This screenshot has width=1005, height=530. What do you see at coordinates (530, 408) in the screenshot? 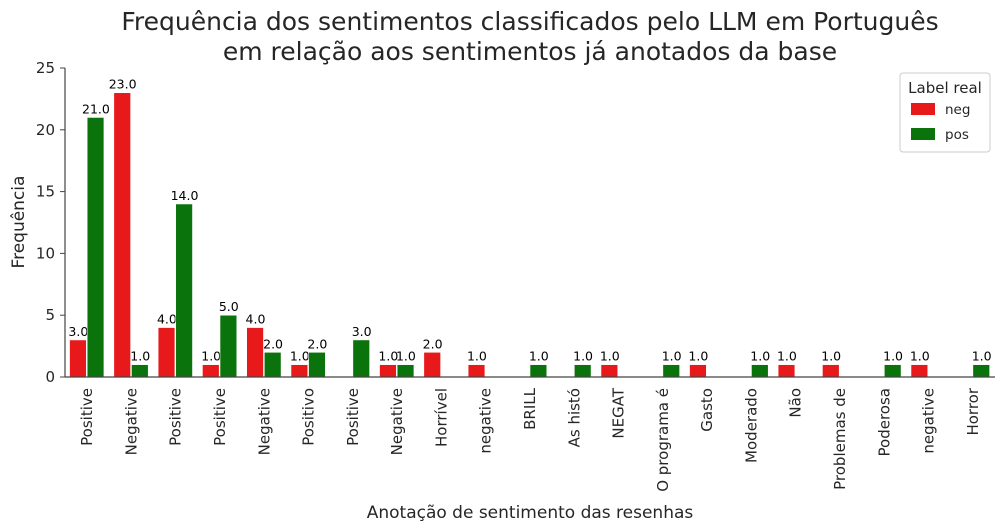
I see `x-tick-label: BRILL` at bounding box center [530, 408].